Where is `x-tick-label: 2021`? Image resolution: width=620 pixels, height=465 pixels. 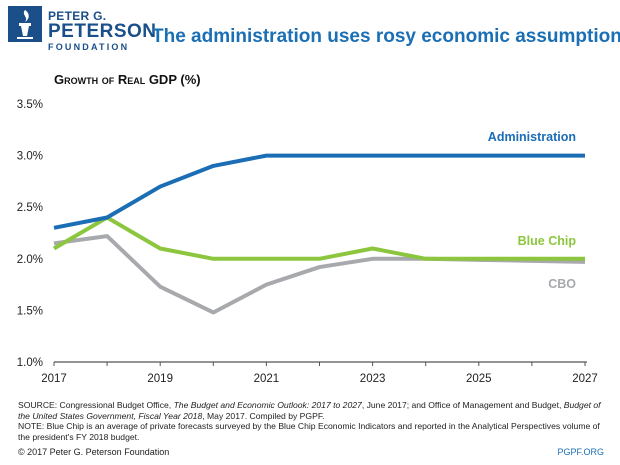 x-tick-label: 2021 is located at coordinates (267, 379).